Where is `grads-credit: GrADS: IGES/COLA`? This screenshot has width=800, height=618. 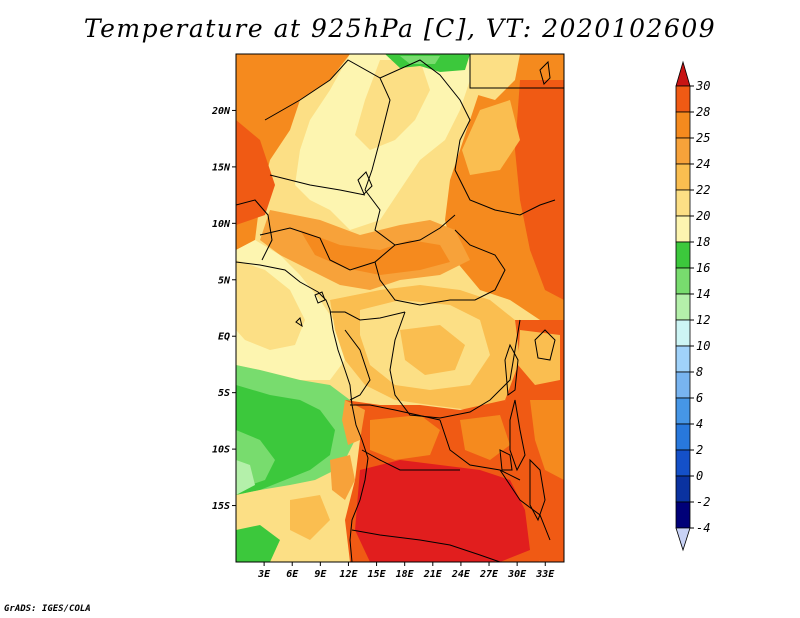
grads-credit: GrADS: IGES/COLA is located at coordinates (47, 609).